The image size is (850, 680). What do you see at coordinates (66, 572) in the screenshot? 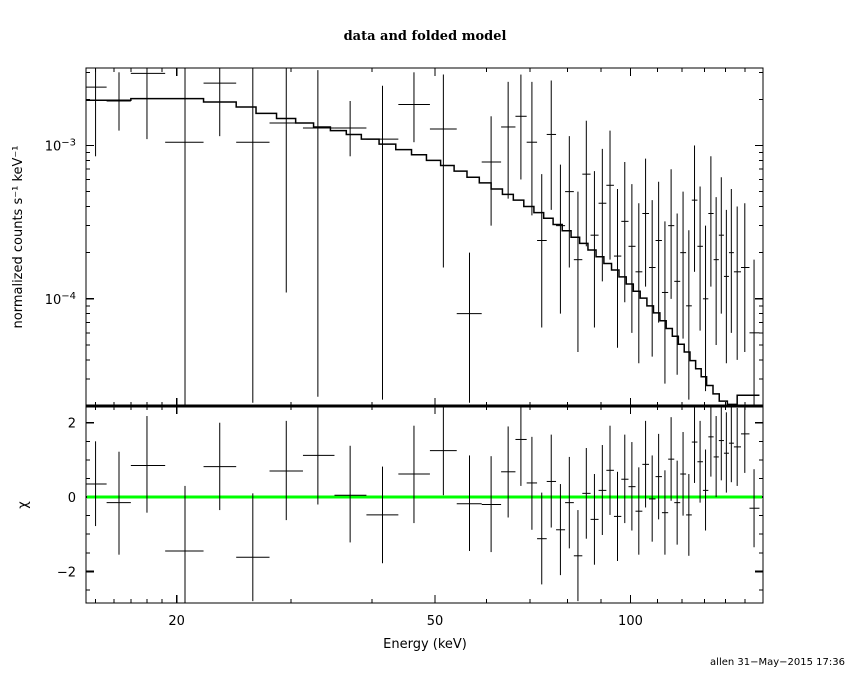
I see `y-axis-tick-label: −2` at bounding box center [66, 572].